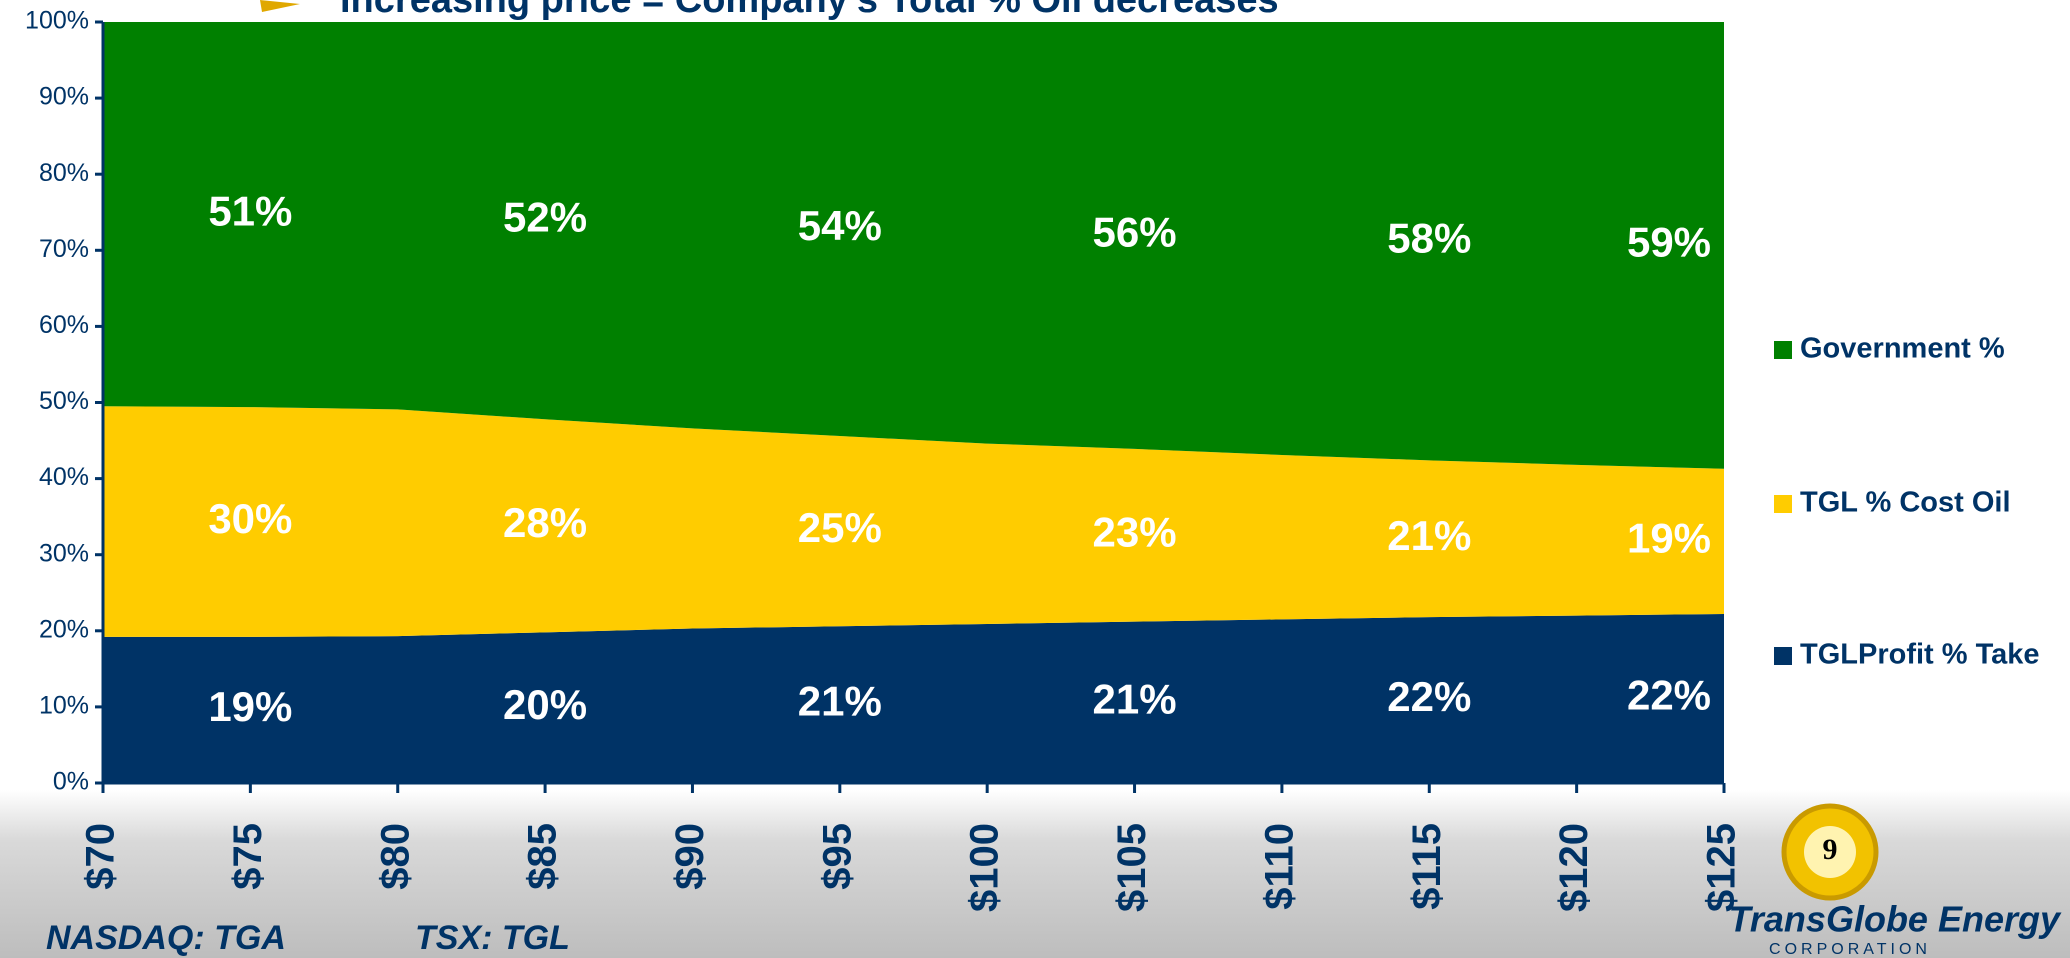 This screenshot has width=2070, height=958. Describe the element at coordinates (840, 225) in the screenshot. I see `data-label: 54%` at that location.